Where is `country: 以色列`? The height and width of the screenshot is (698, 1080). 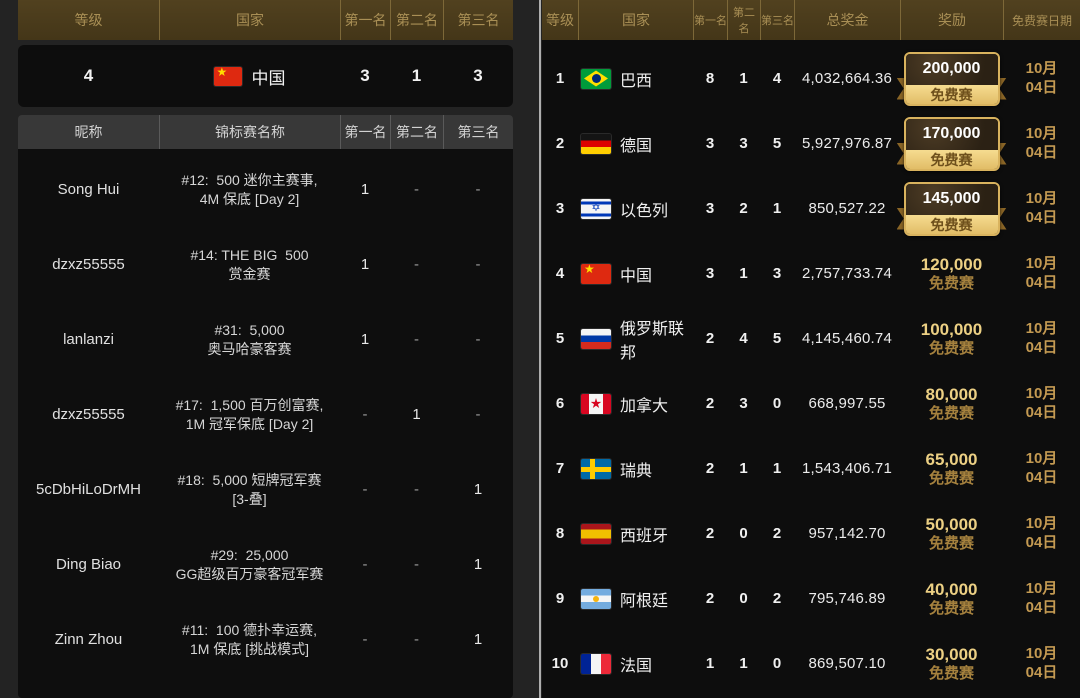
country: 以色列 is located at coordinates (635, 209).